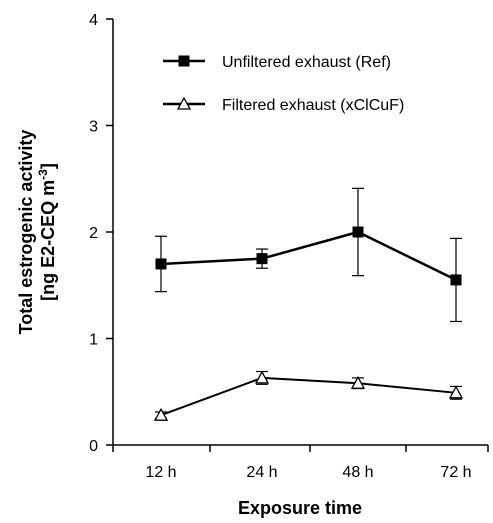 Image resolution: width=493 pixels, height=523 pixels. Describe the element at coordinates (357, 472) in the screenshot. I see `x-tick-label: 48 h` at that location.